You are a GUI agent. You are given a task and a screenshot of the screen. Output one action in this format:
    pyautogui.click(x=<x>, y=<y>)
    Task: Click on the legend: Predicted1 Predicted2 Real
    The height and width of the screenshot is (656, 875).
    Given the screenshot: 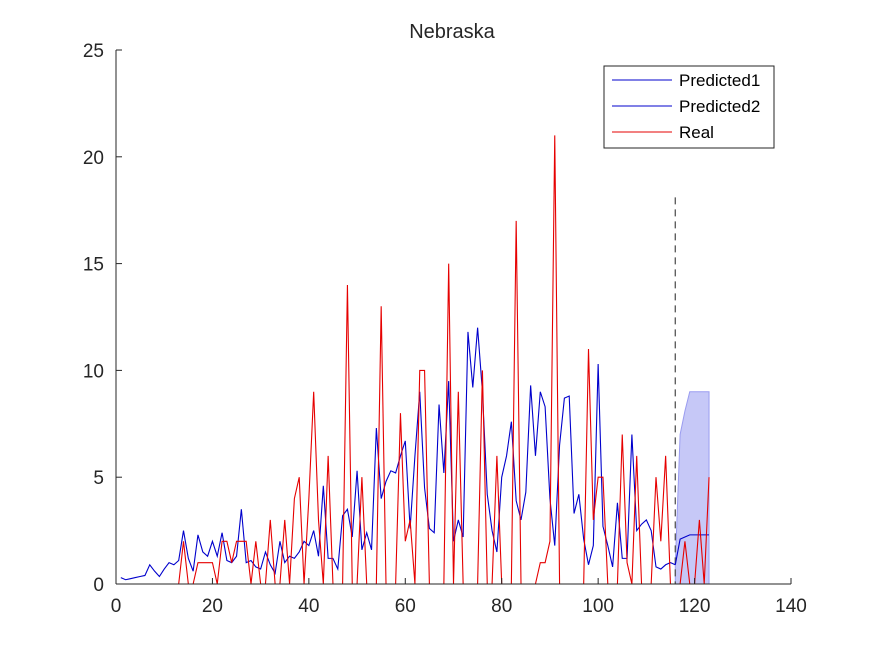 What is the action you would take?
    pyautogui.click(x=689, y=107)
    